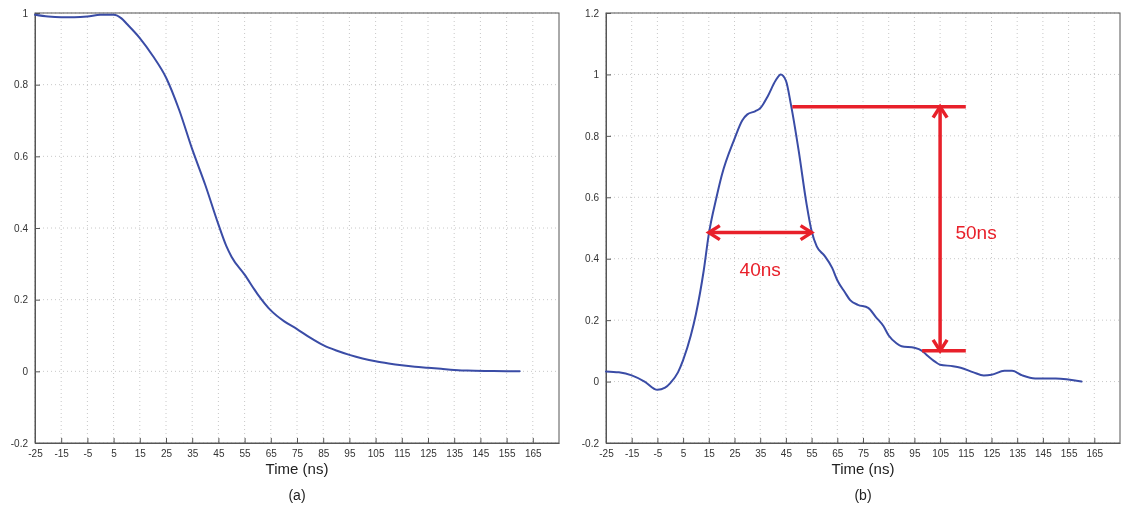 This screenshot has height=508, width=1123. Describe the element at coordinates (760, 270) in the screenshot. I see `annotation: 40ns` at that location.